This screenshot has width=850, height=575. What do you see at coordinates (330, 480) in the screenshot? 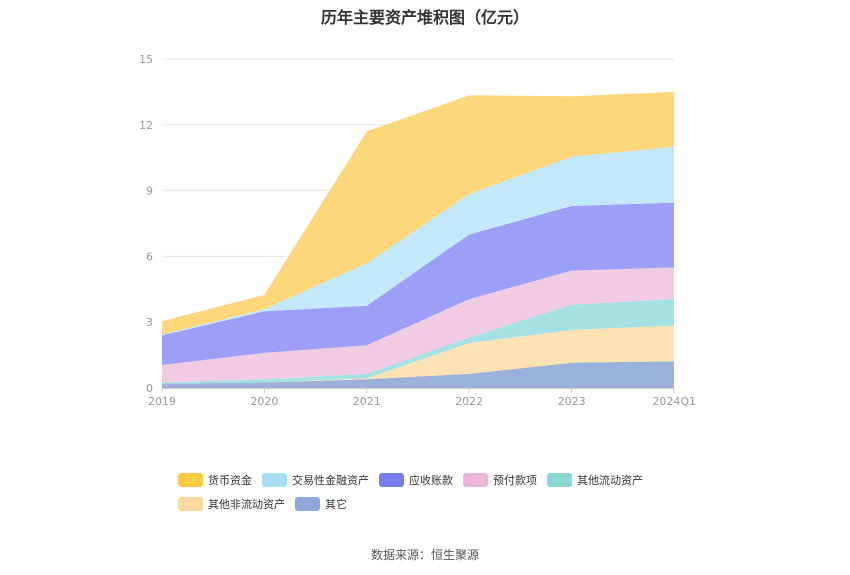
I see `legend-label: 交易性金融资产` at bounding box center [330, 480].